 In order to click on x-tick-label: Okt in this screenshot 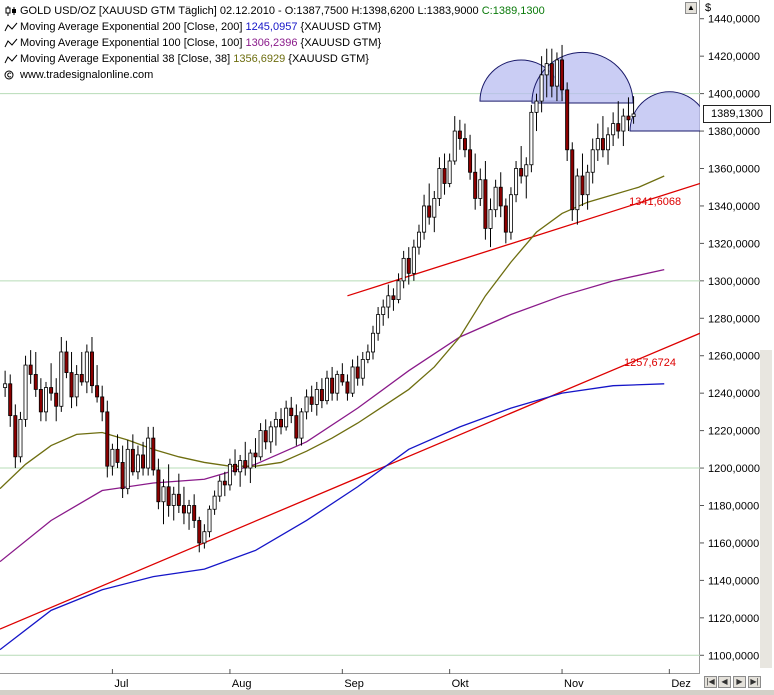, I will do `click(460, 684)`.